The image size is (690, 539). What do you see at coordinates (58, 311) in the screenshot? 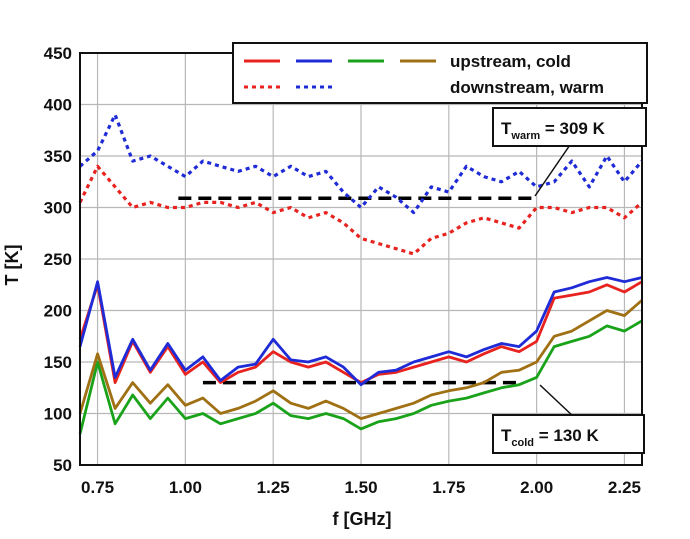
I see `y-tick-label: 200` at bounding box center [58, 311].